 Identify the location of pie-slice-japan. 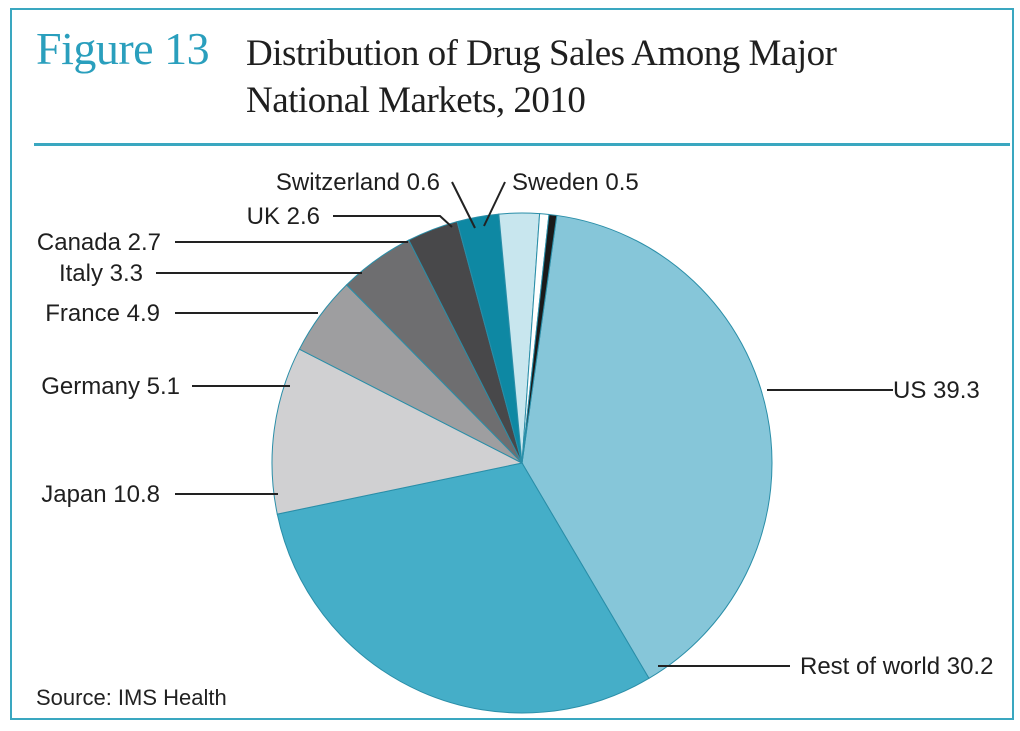
(397, 431).